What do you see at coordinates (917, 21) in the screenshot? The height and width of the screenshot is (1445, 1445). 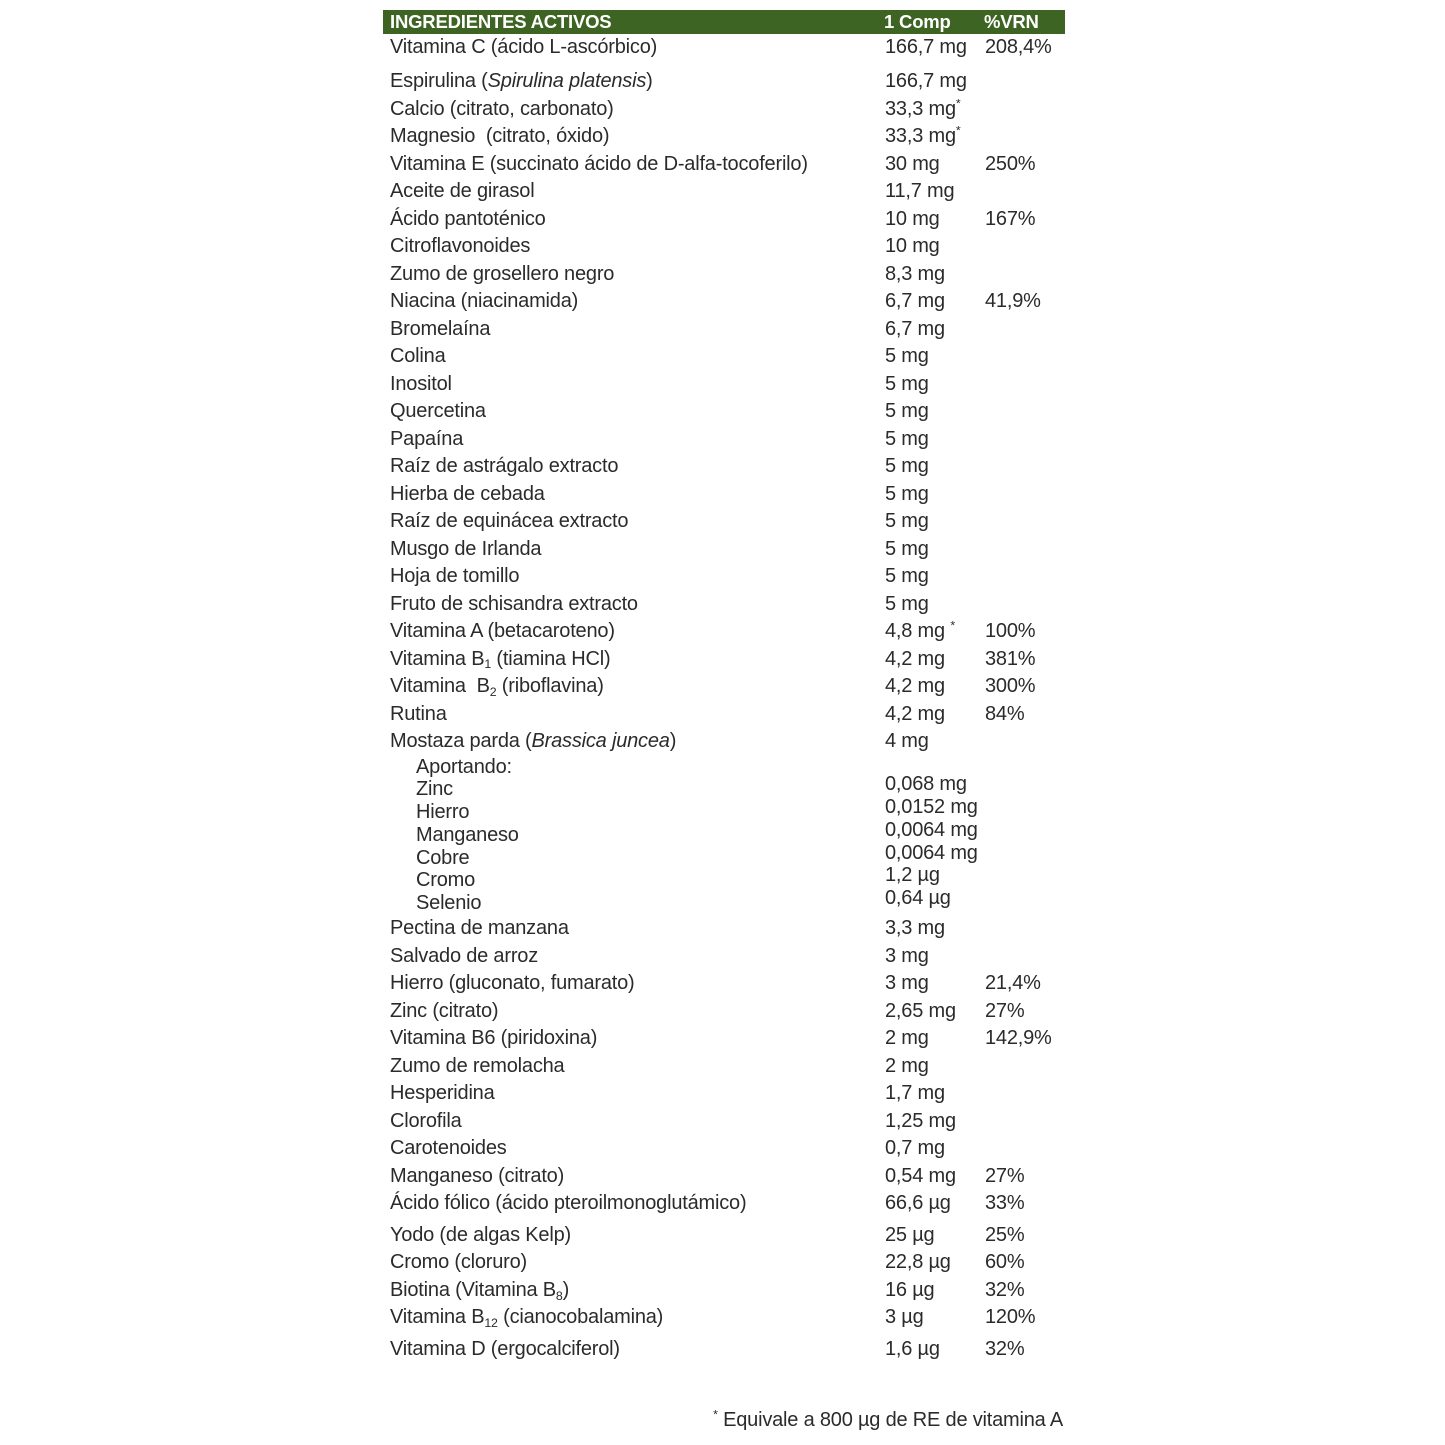 I see `header-col-1comp: 1 Comp` at bounding box center [917, 21].